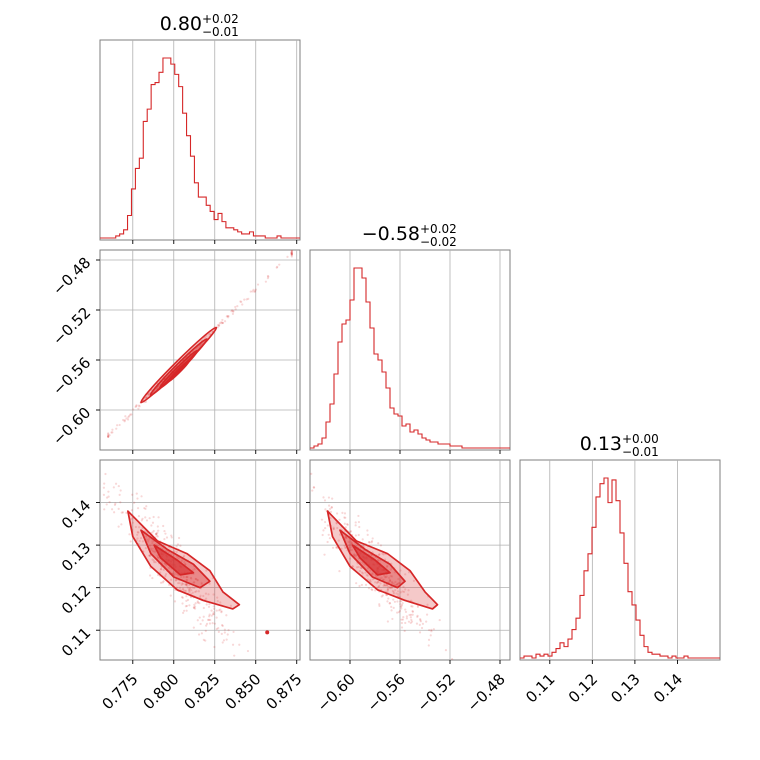  What do you see at coordinates (438, 229) in the screenshot?
I see `title-plus: +0.02` at bounding box center [438, 229].